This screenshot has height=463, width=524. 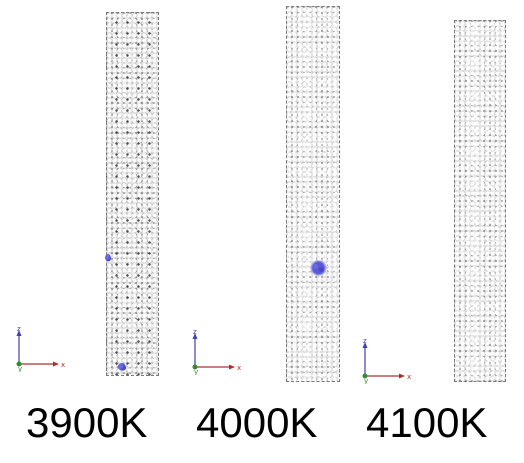 I want to click on blue-atom-cluster-bottom, so click(x=122, y=367).